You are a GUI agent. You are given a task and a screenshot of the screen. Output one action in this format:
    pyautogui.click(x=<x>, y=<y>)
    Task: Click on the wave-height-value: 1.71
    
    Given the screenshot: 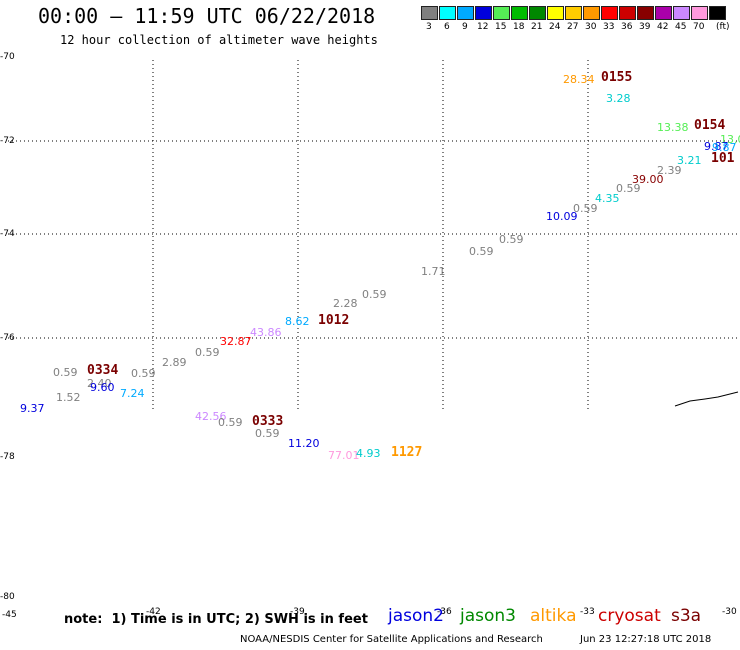 What is the action you would take?
    pyautogui.click(x=433, y=271)
    